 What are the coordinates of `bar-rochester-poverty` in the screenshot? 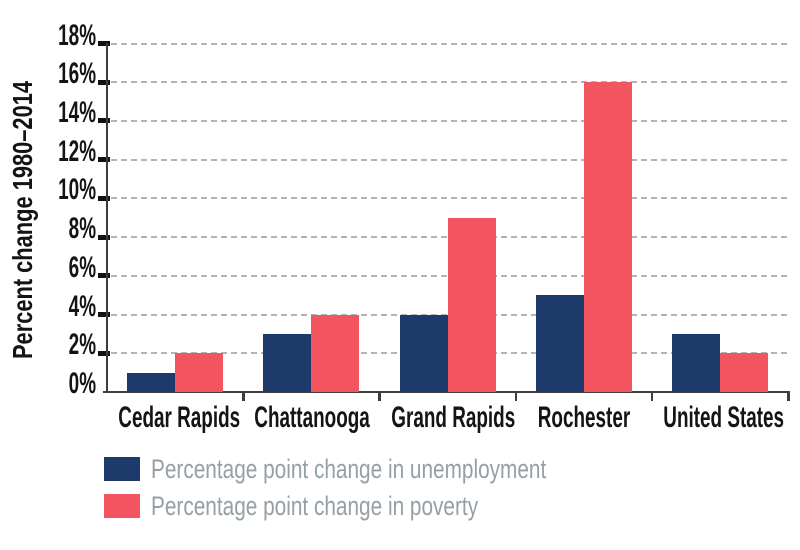 It's located at (607, 237).